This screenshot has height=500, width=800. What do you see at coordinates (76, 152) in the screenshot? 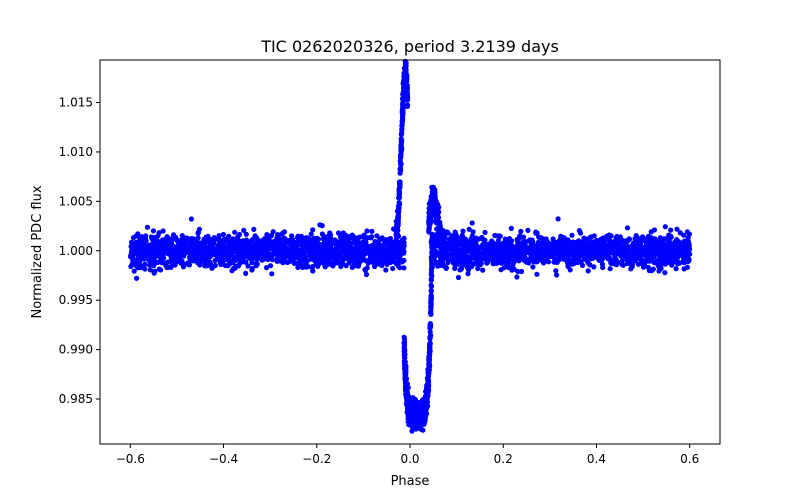
I see `y-tick-label: 1.010` at bounding box center [76, 152].